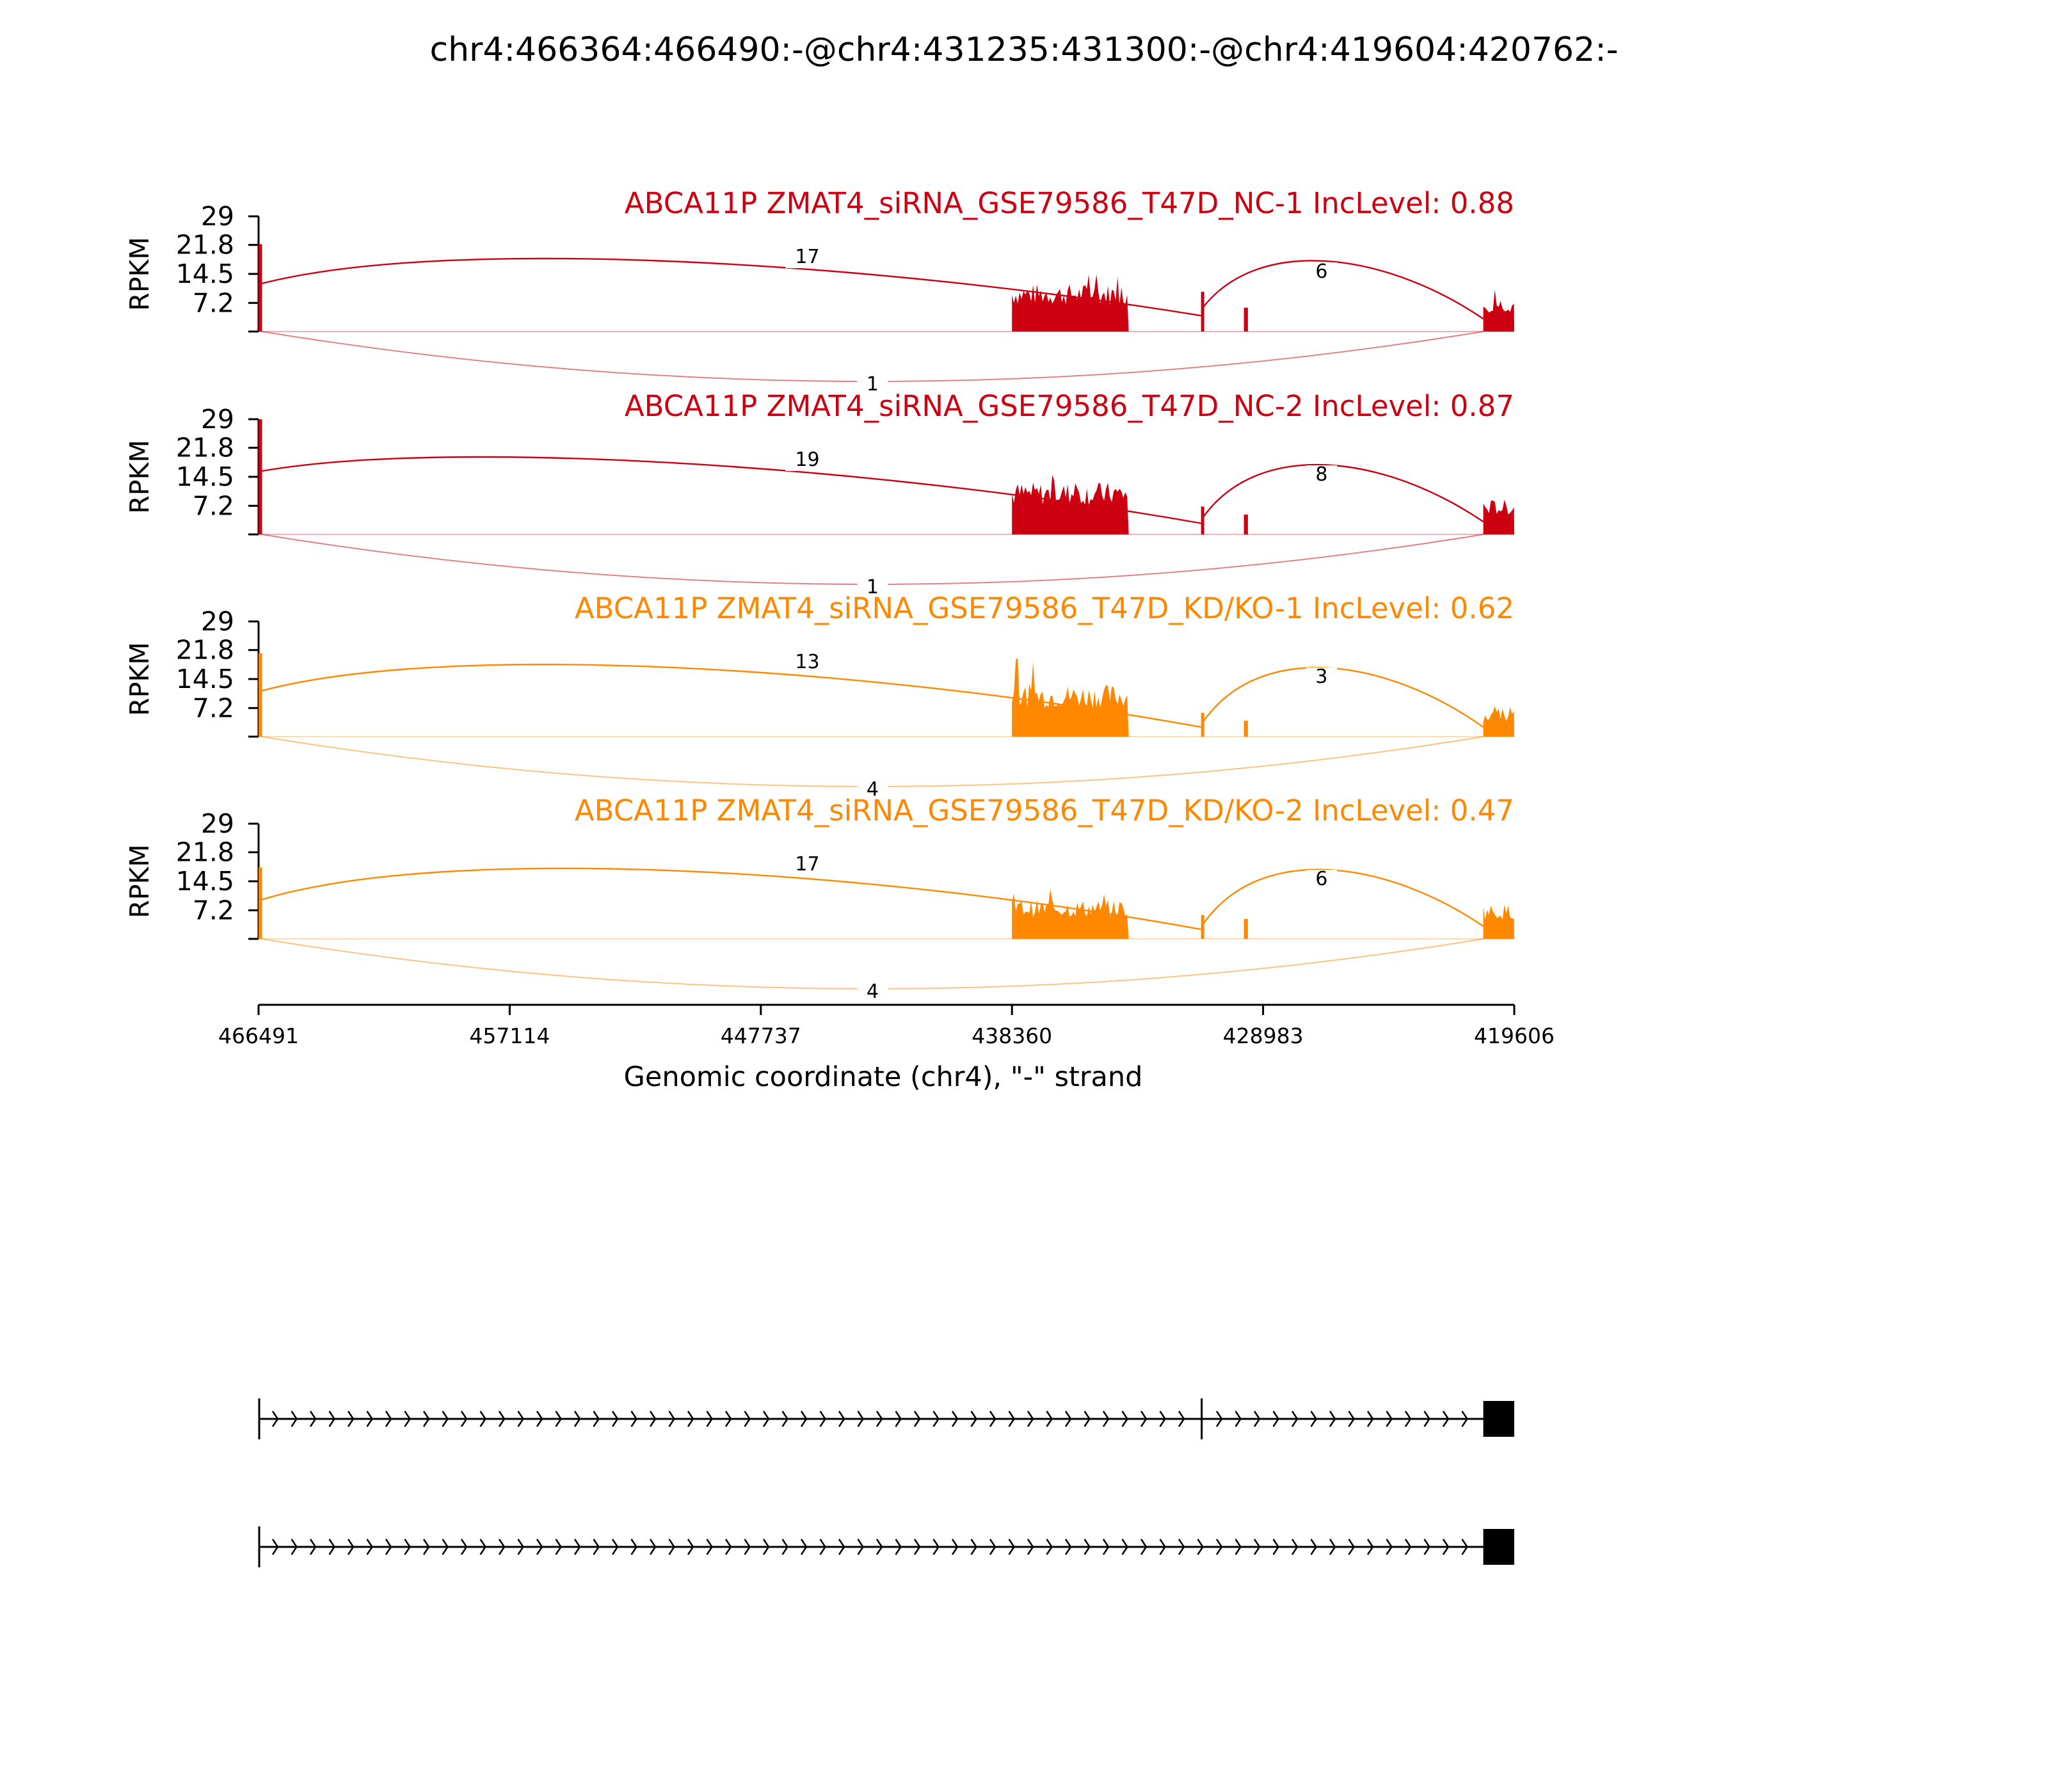 The height and width of the screenshot is (1792, 2048). Describe the element at coordinates (1012, 1035) in the screenshot. I see `x-tick-label: 438360` at that location.